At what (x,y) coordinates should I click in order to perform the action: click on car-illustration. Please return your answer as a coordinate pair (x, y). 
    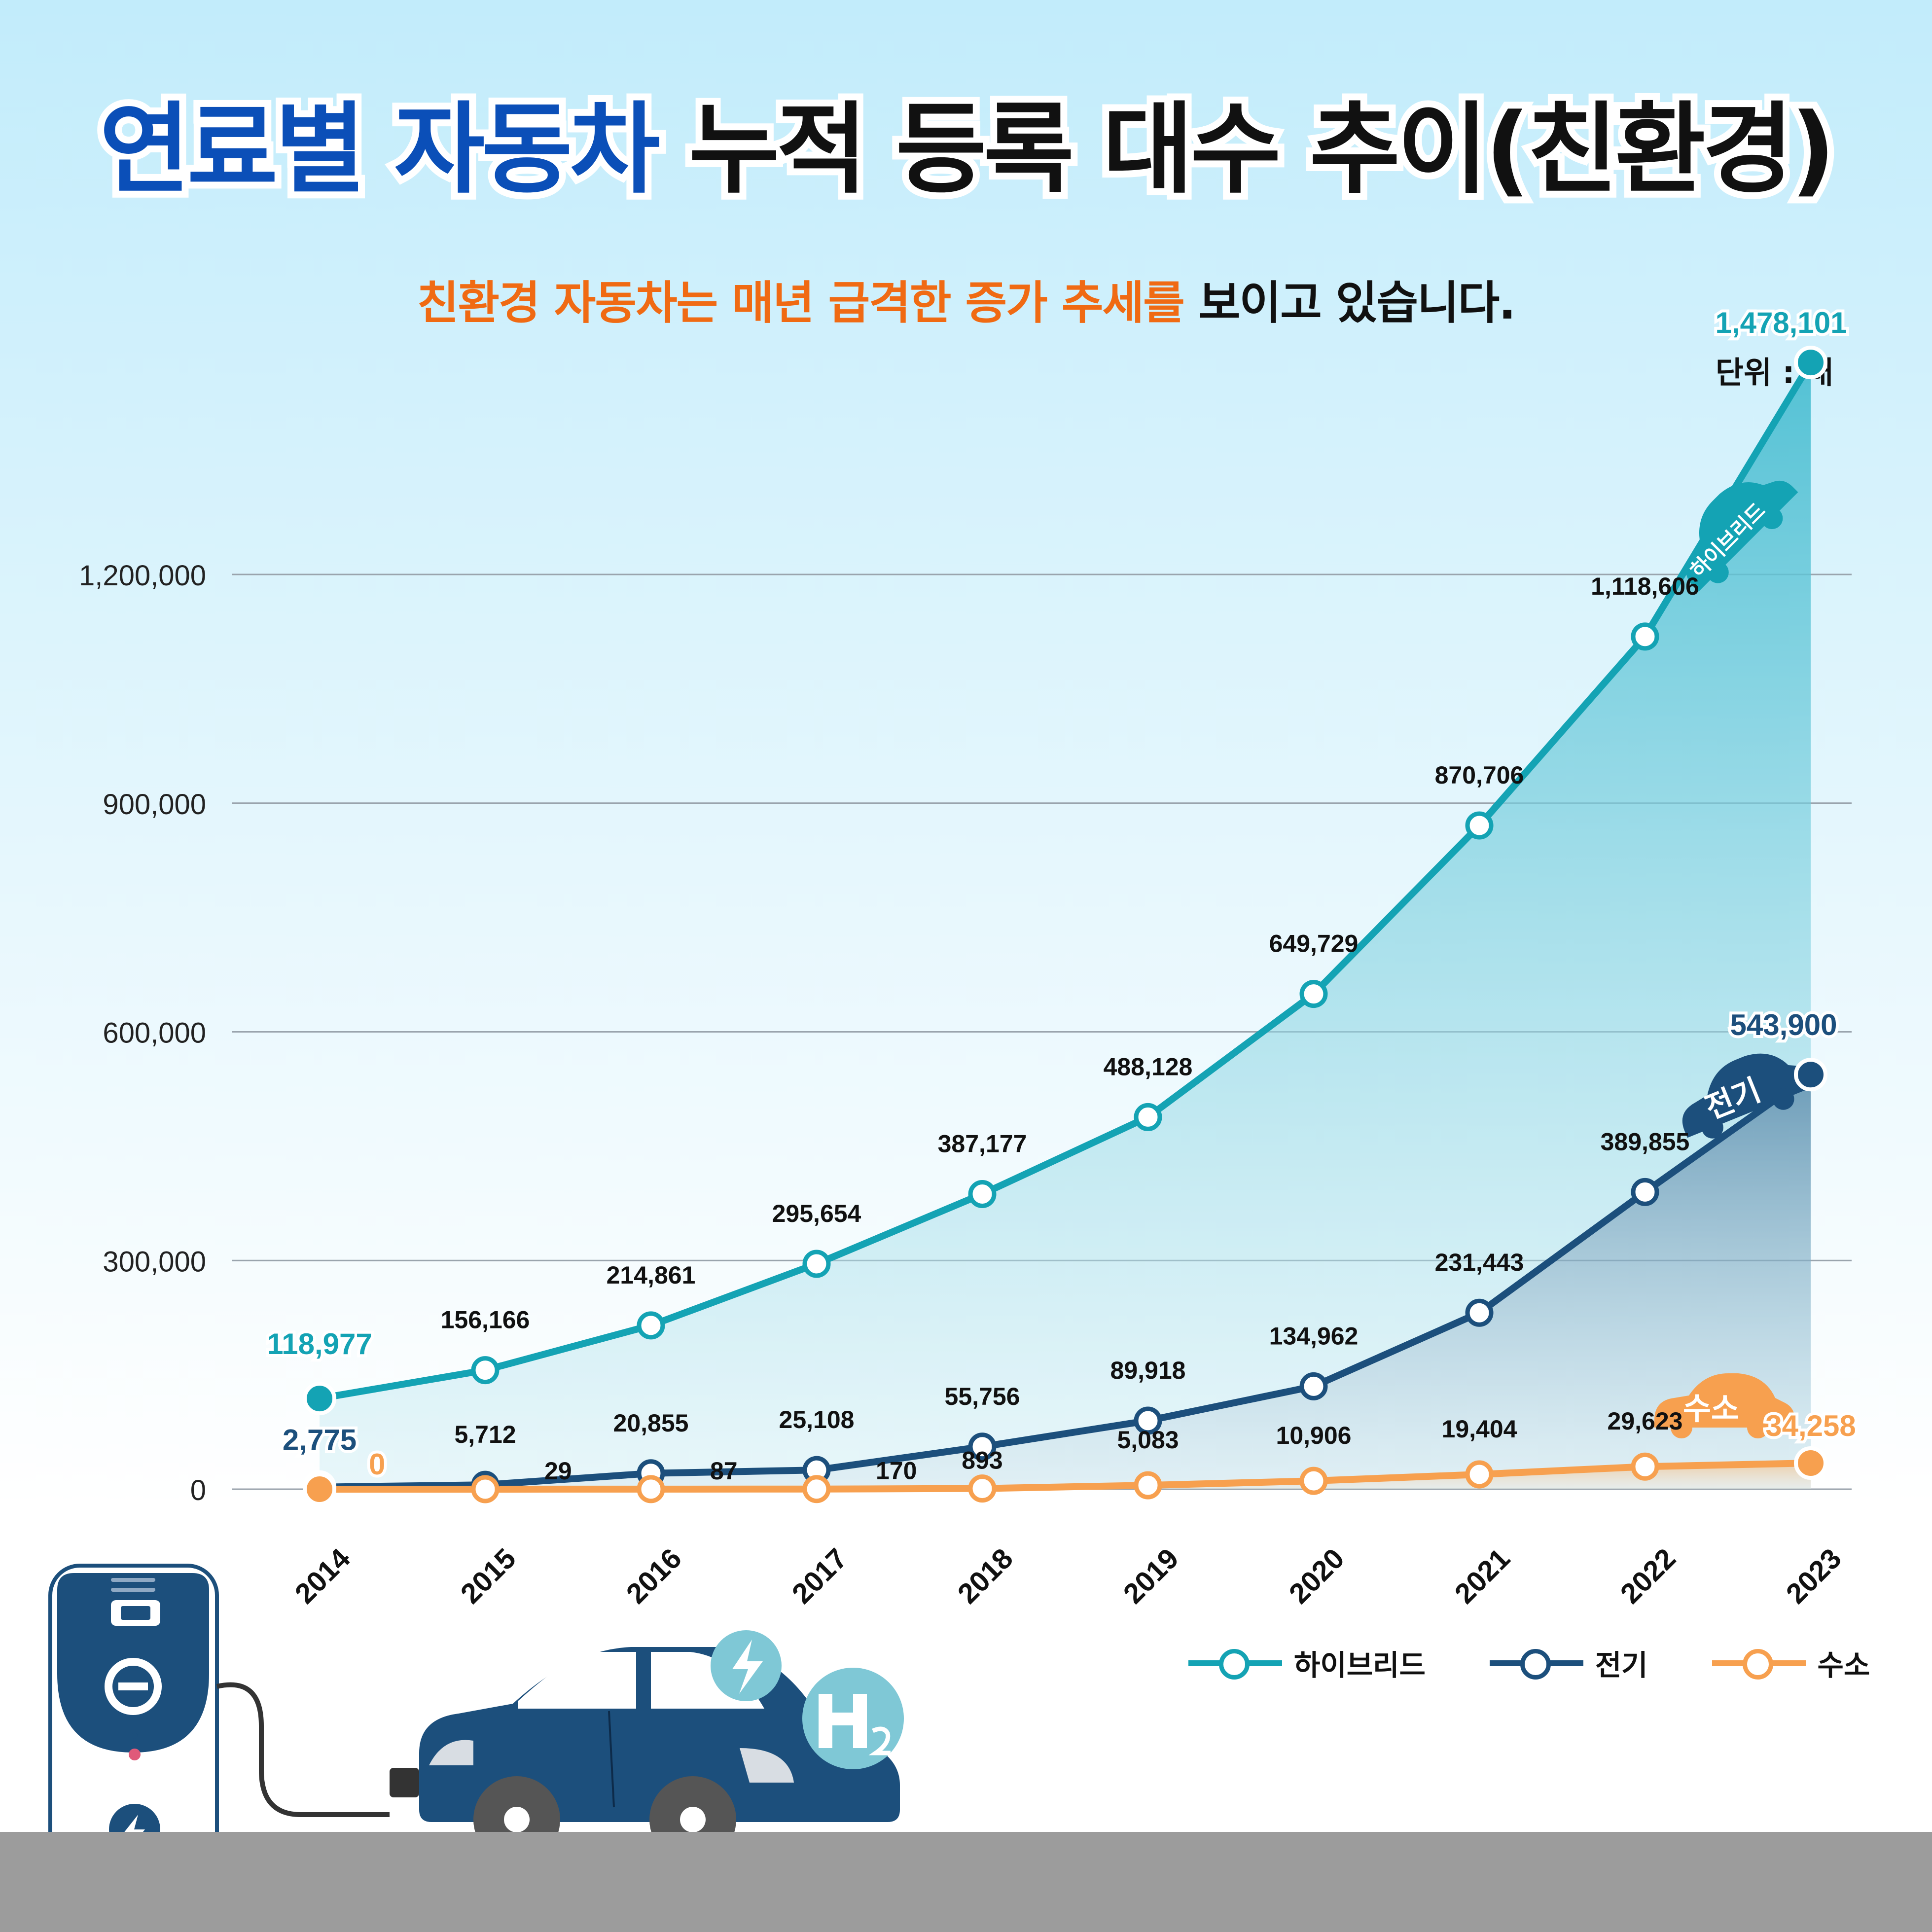
    Looking at the image, I should click on (659, 1755).